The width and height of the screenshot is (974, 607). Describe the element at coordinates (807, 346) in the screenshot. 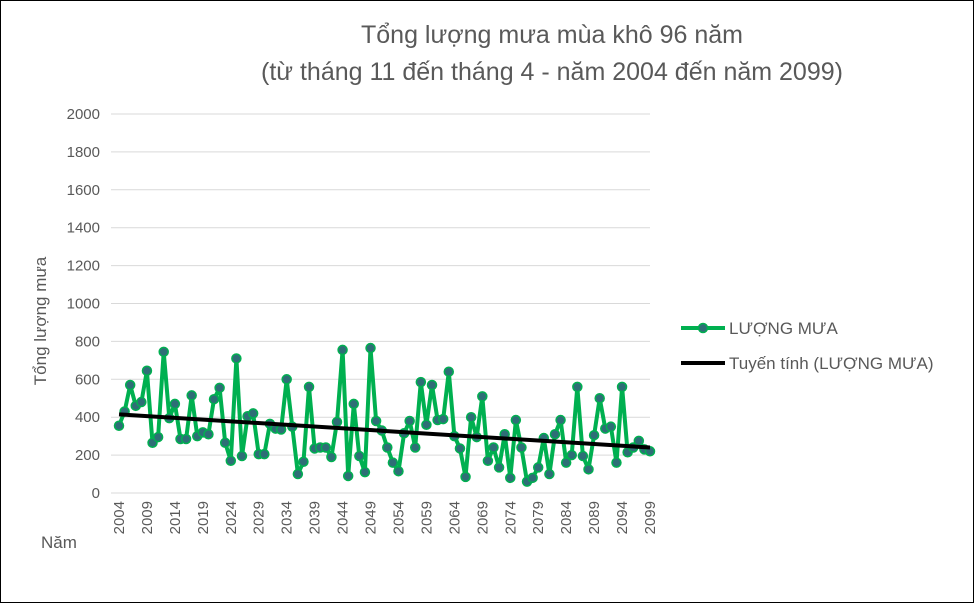

I see `legend: LƯỢNG MƯA Tuyến tính (LƯỢNG MƯA)` at that location.